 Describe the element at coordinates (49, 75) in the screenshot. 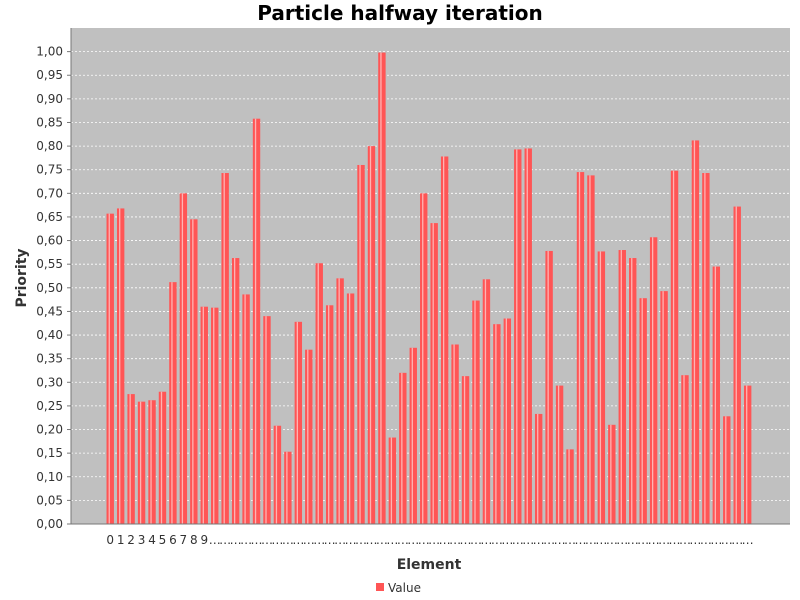

I see `y-tick-label: 0,95` at that location.